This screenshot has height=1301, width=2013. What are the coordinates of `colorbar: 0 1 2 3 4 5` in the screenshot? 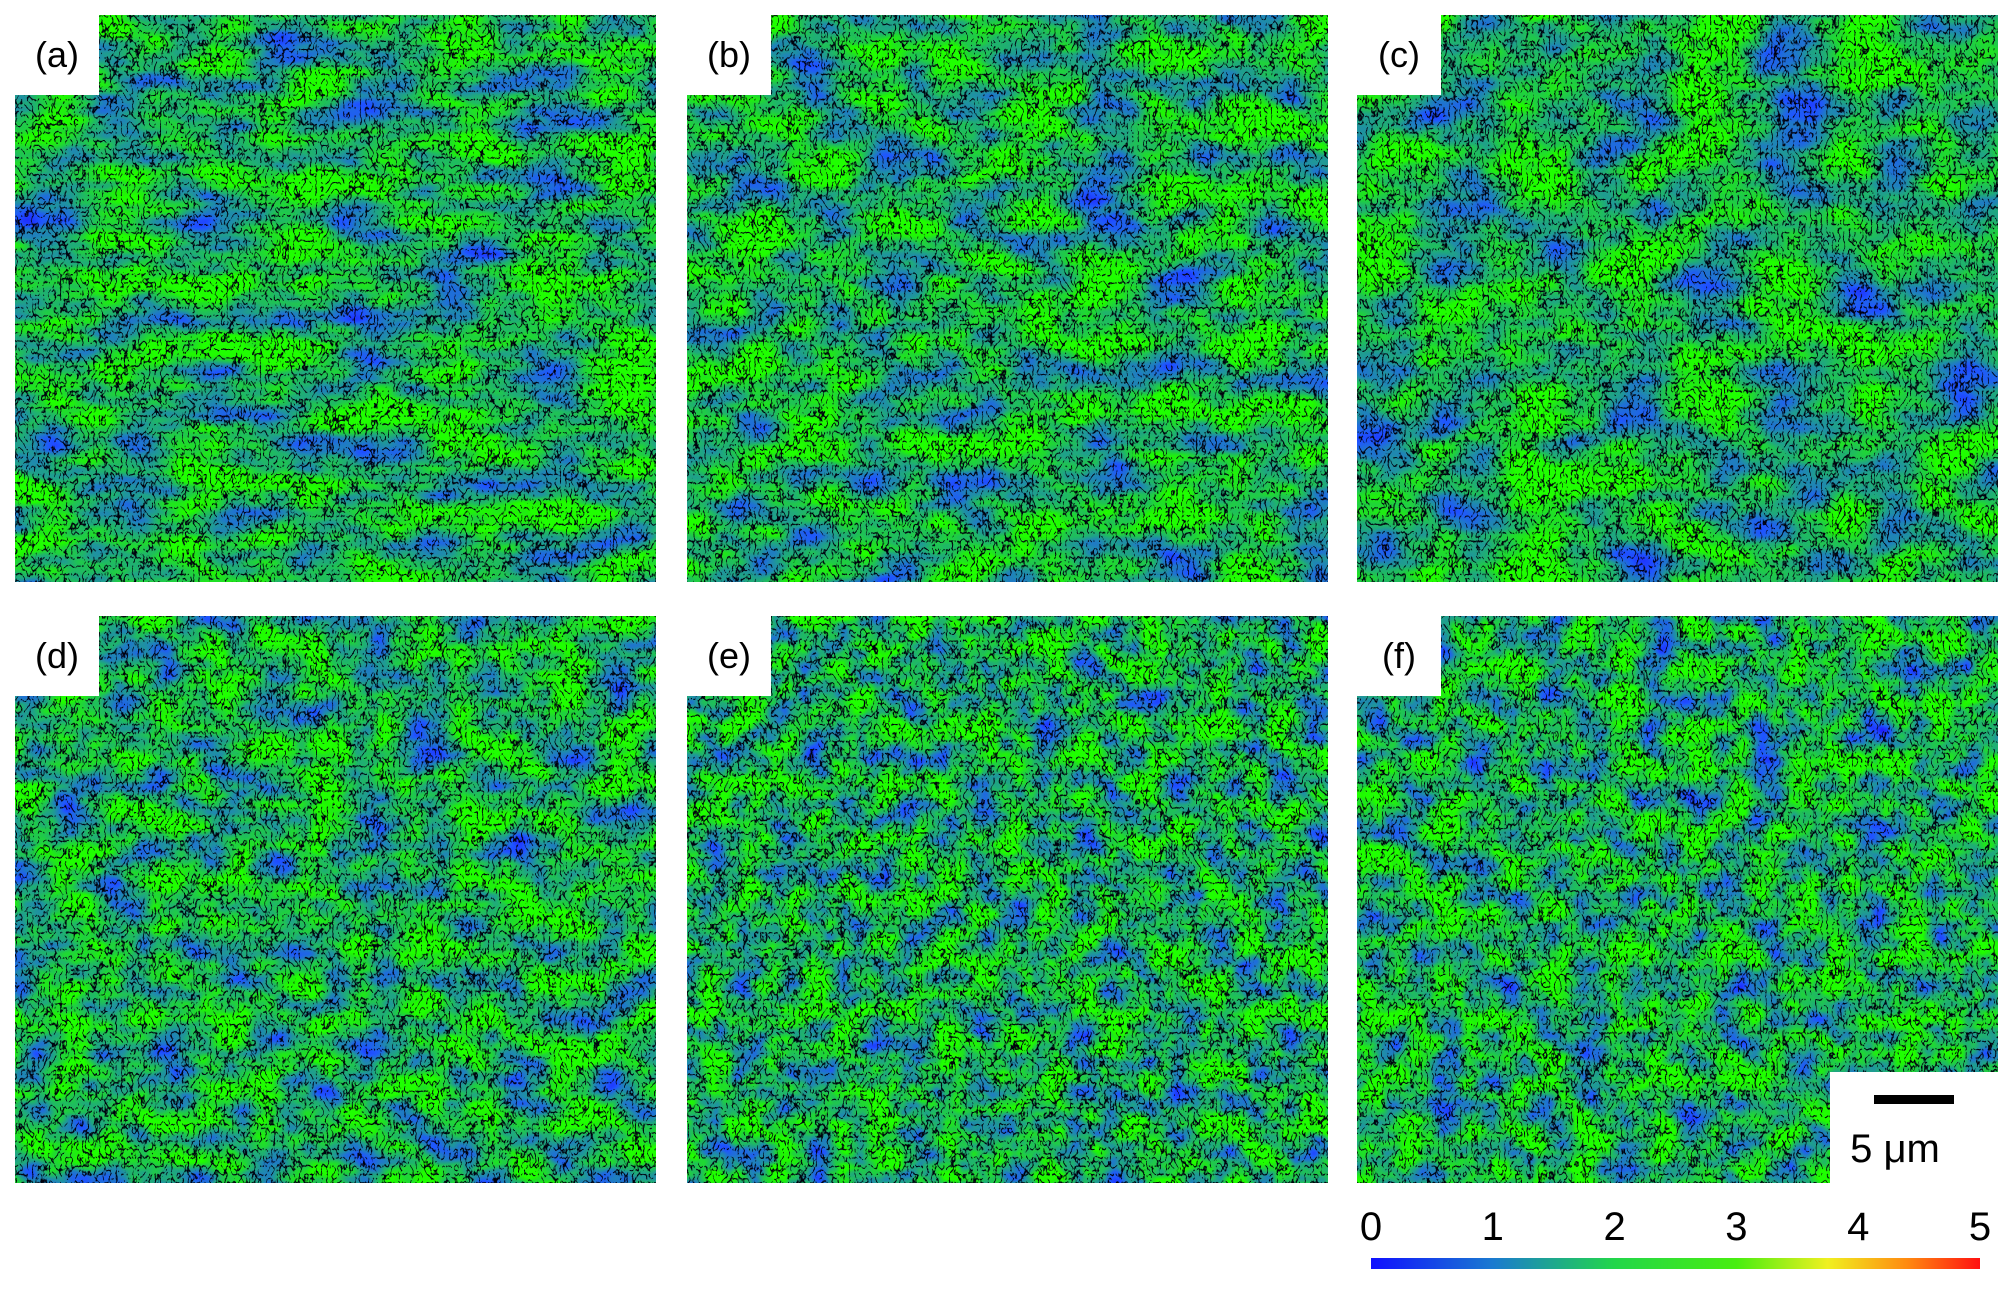 It's located at (1675, 1237).